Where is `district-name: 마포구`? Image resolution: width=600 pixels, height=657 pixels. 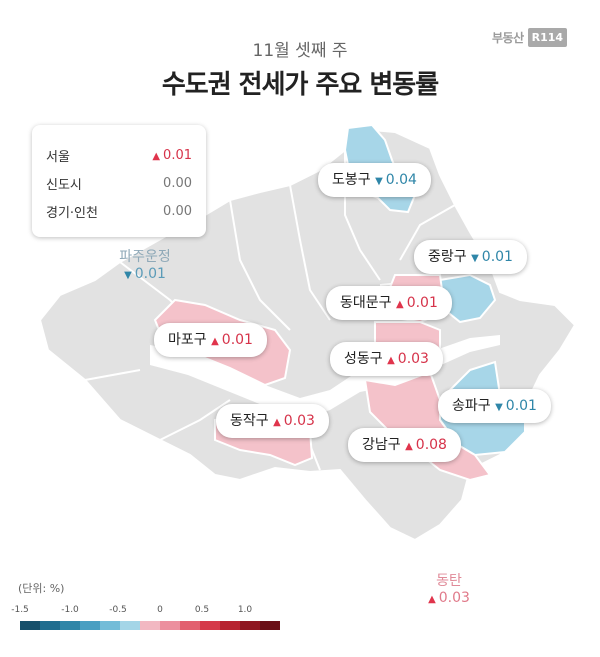
district-name: 마포구 is located at coordinates (187, 340).